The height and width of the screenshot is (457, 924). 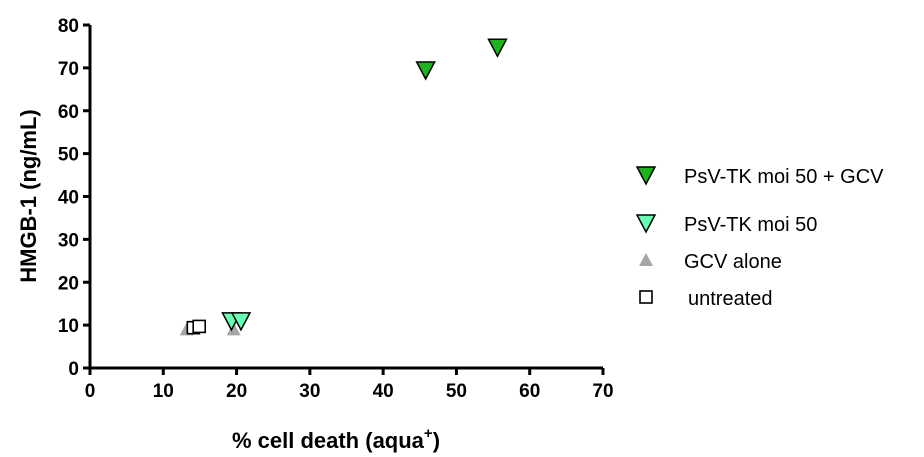 What do you see at coordinates (90, 391) in the screenshot?
I see `x-tick-label: 0` at bounding box center [90, 391].